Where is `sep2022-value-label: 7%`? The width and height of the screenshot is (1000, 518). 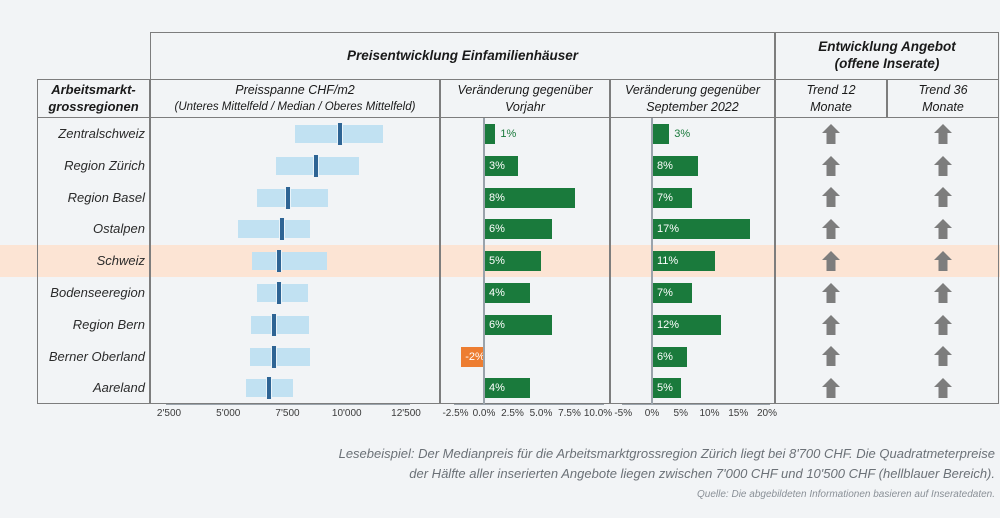
sep2022-value-label: 7% is located at coordinates (665, 292).